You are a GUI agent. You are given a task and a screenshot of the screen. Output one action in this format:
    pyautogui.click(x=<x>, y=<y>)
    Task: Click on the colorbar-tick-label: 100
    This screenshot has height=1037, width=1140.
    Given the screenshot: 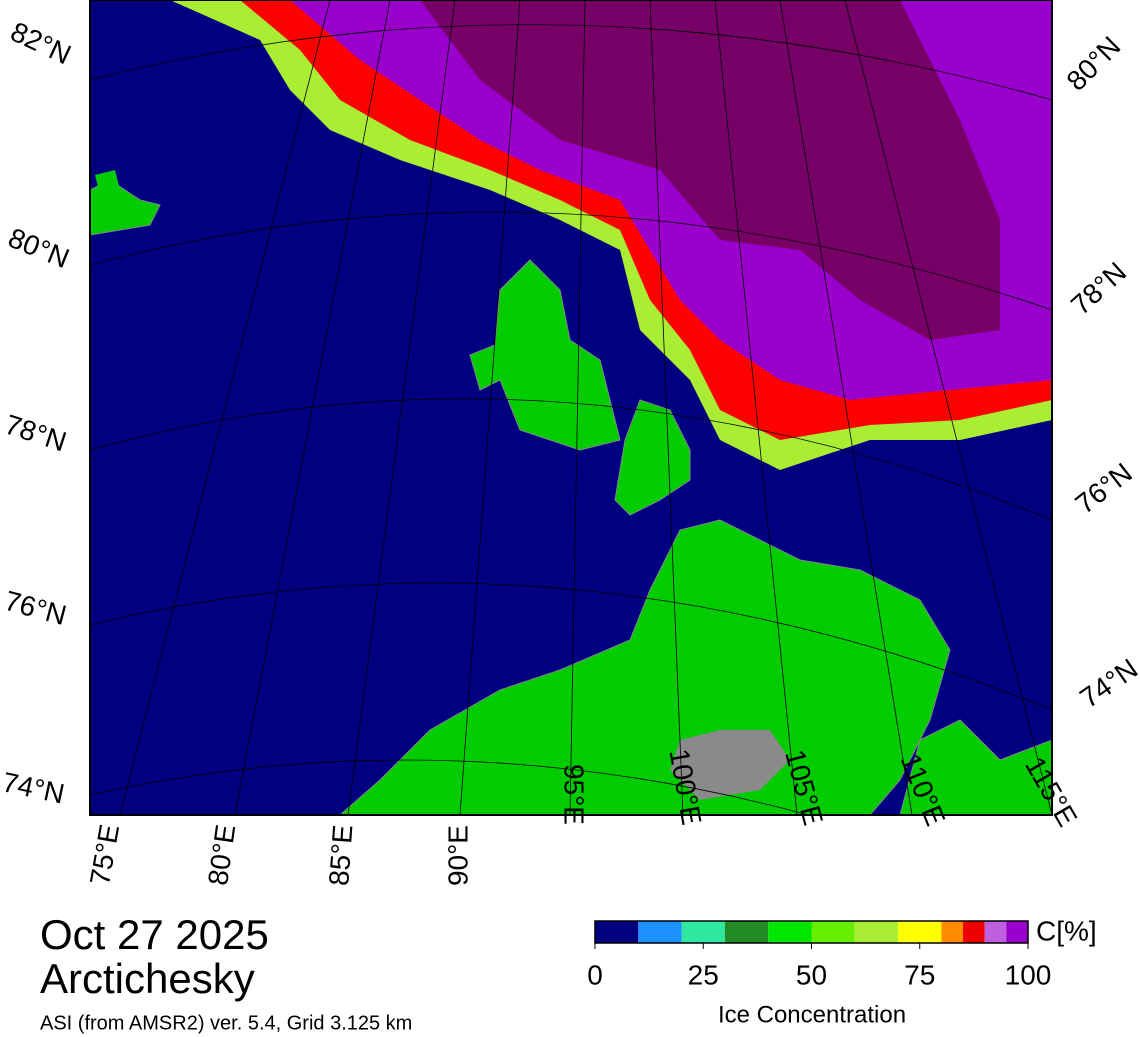 What is the action you would take?
    pyautogui.click(x=1028, y=974)
    